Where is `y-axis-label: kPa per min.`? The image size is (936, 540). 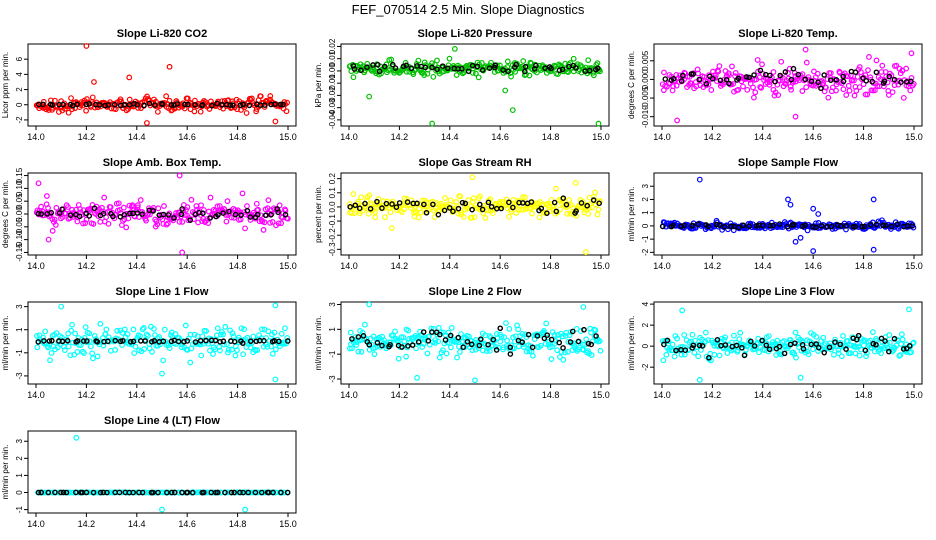
y-axis-label: kPa per min. is located at coordinates (318, 85).